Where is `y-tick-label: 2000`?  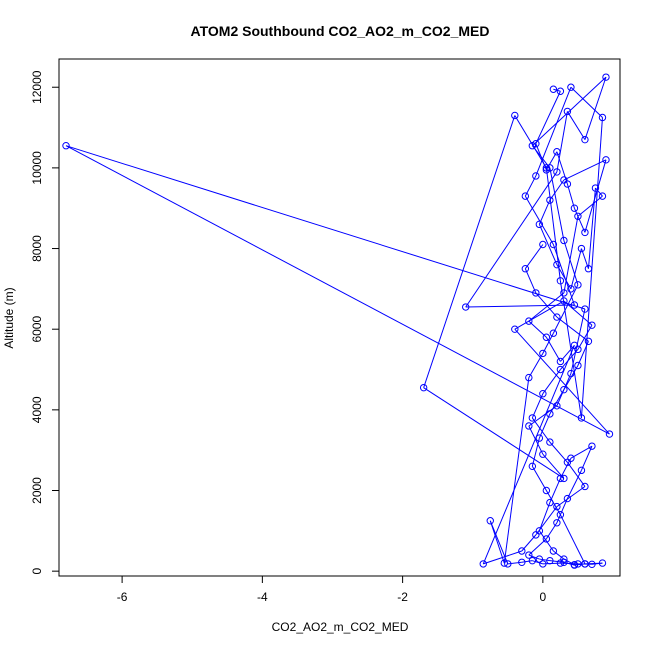 y-tick-label: 2000 is located at coordinates (37, 490).